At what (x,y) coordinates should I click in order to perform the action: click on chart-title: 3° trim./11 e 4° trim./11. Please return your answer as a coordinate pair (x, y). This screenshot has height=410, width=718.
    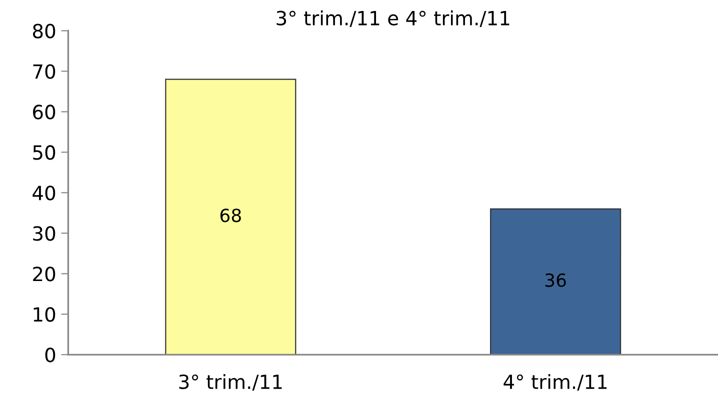
    Looking at the image, I should click on (393, 18).